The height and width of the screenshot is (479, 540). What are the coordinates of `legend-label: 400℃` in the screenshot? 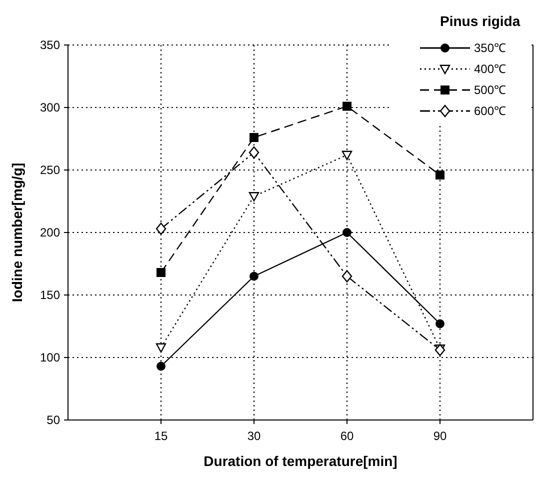 It's located at (490, 69).